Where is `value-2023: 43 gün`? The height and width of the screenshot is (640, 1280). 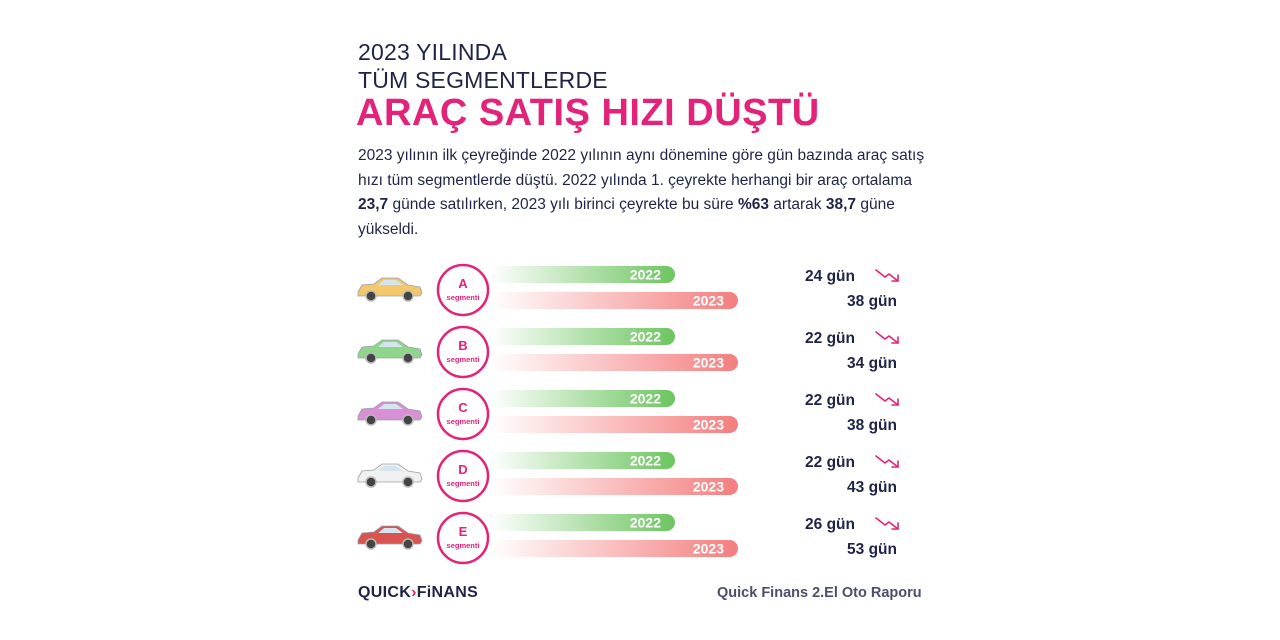 value-2023: 43 gün is located at coordinates (872, 487).